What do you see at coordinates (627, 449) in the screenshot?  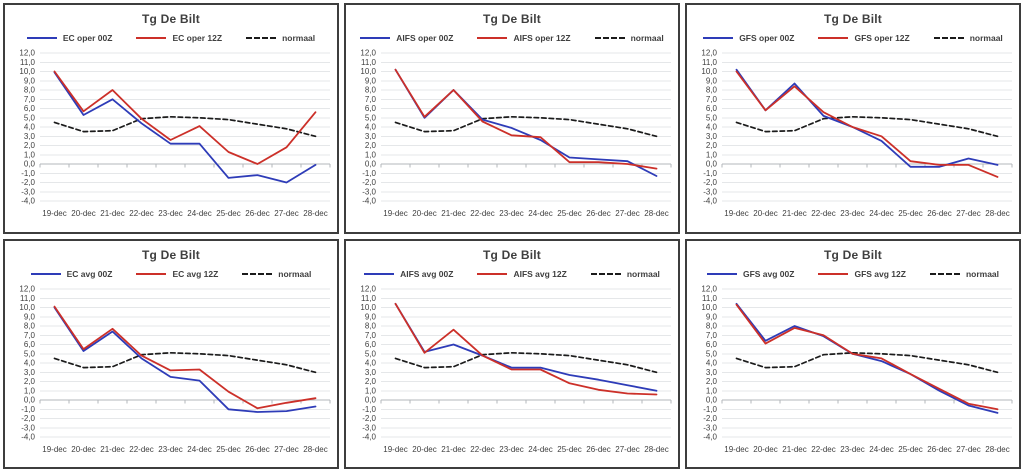 I see `svg-text: 27-dec` at bounding box center [627, 449].